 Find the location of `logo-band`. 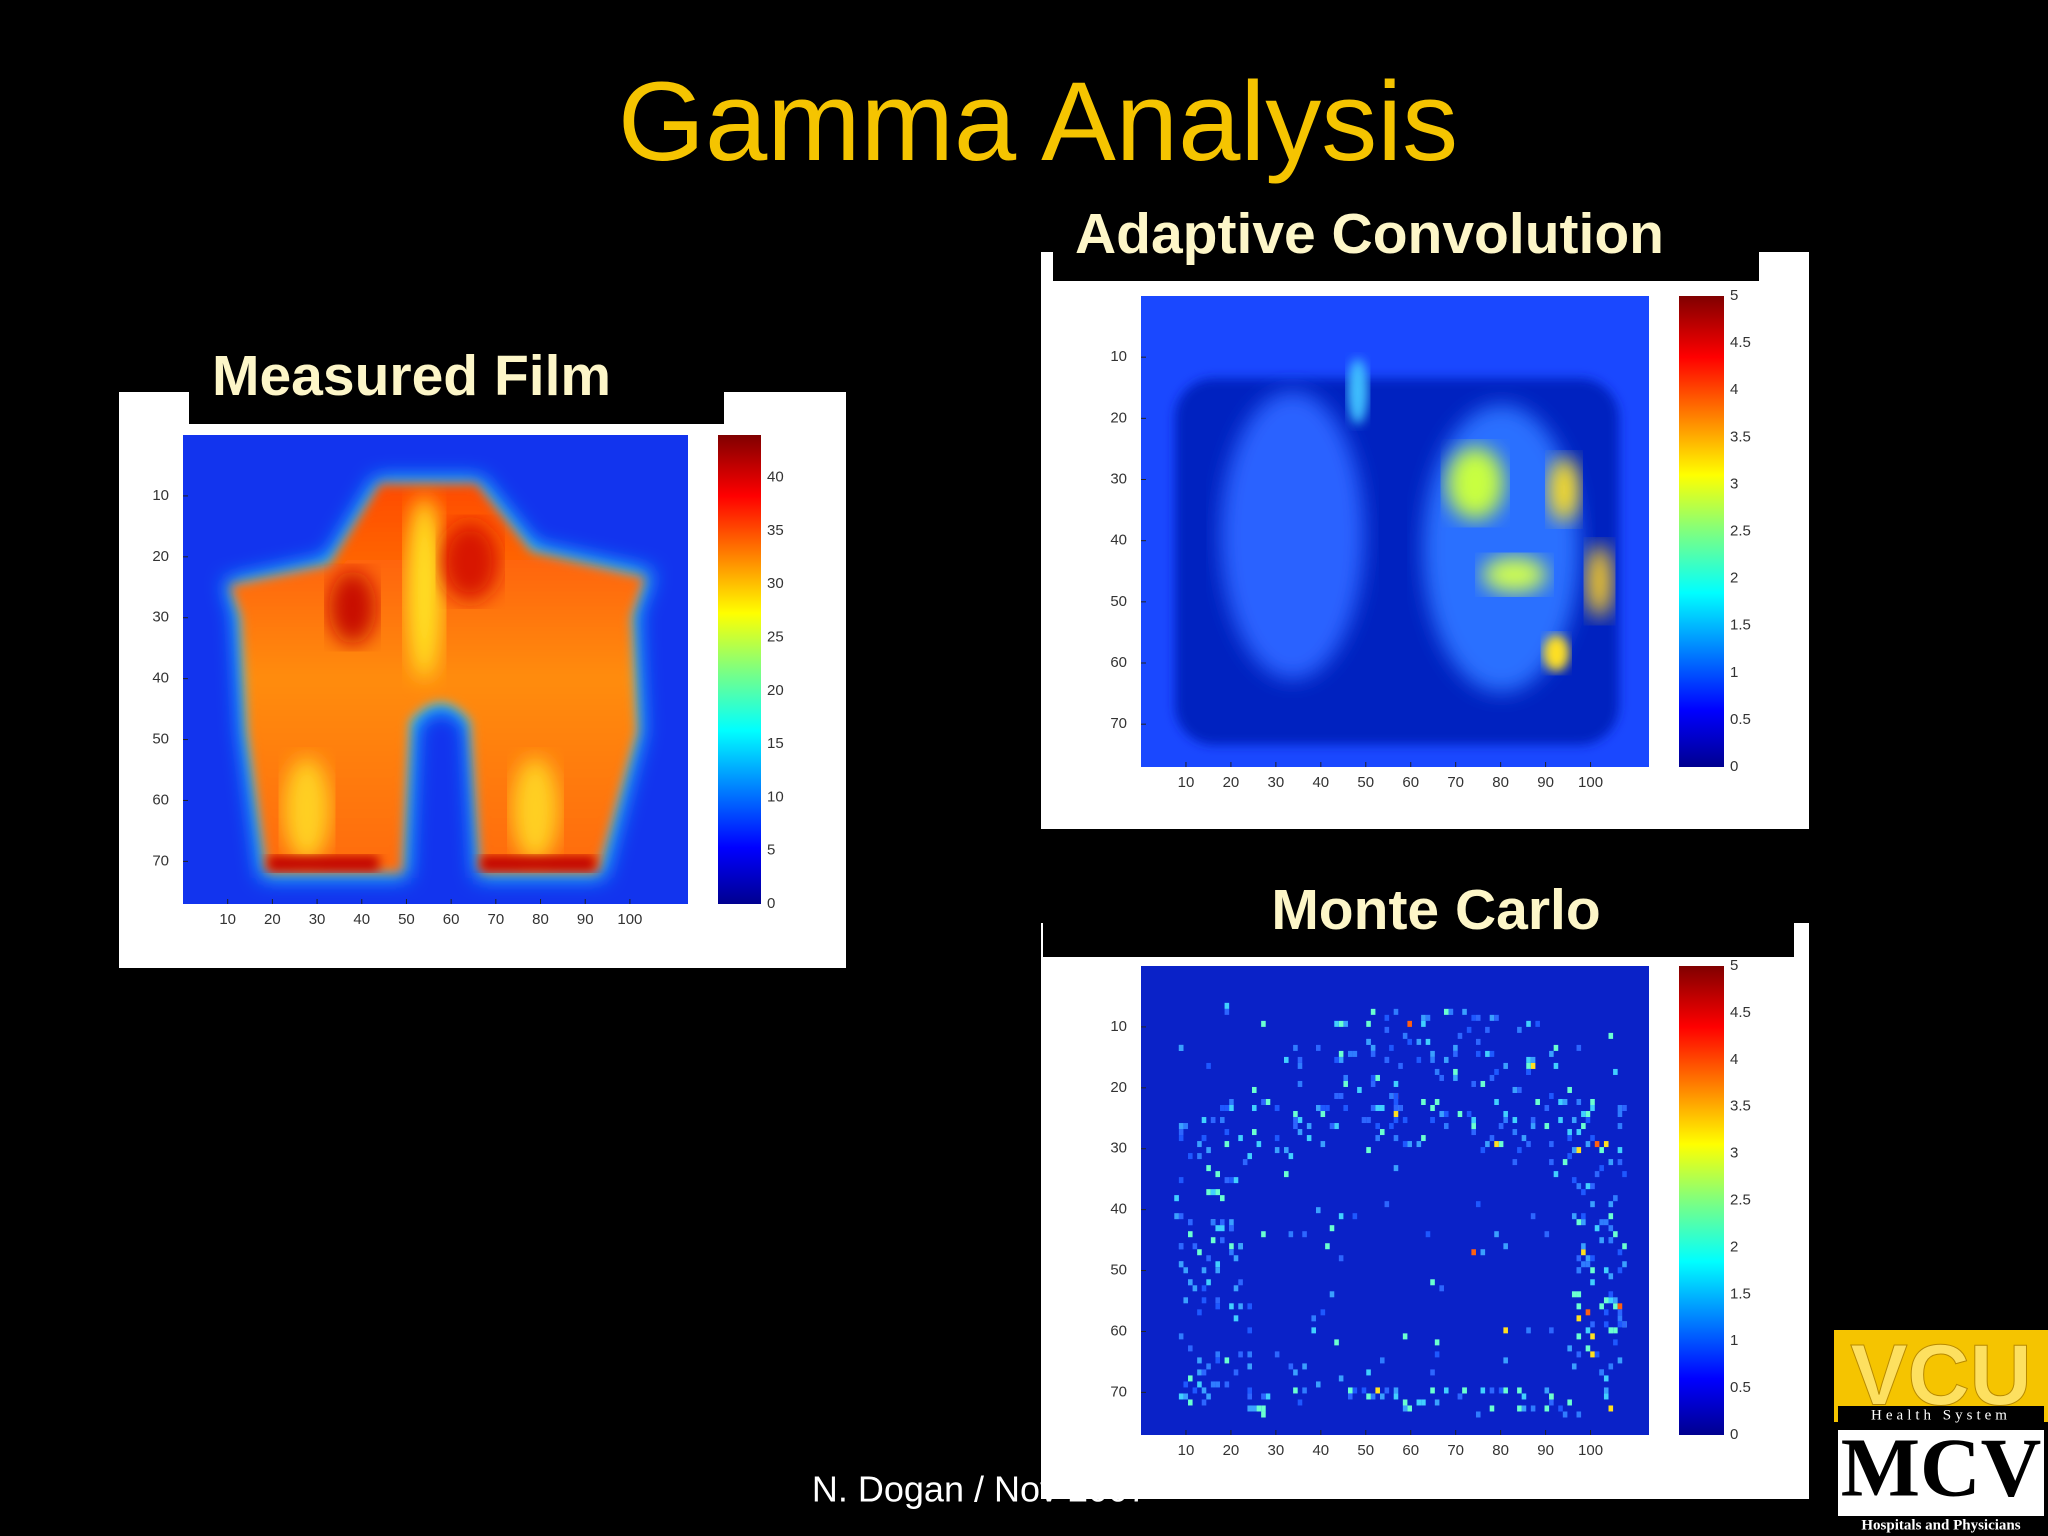

logo-band is located at coordinates (1941, 1415).